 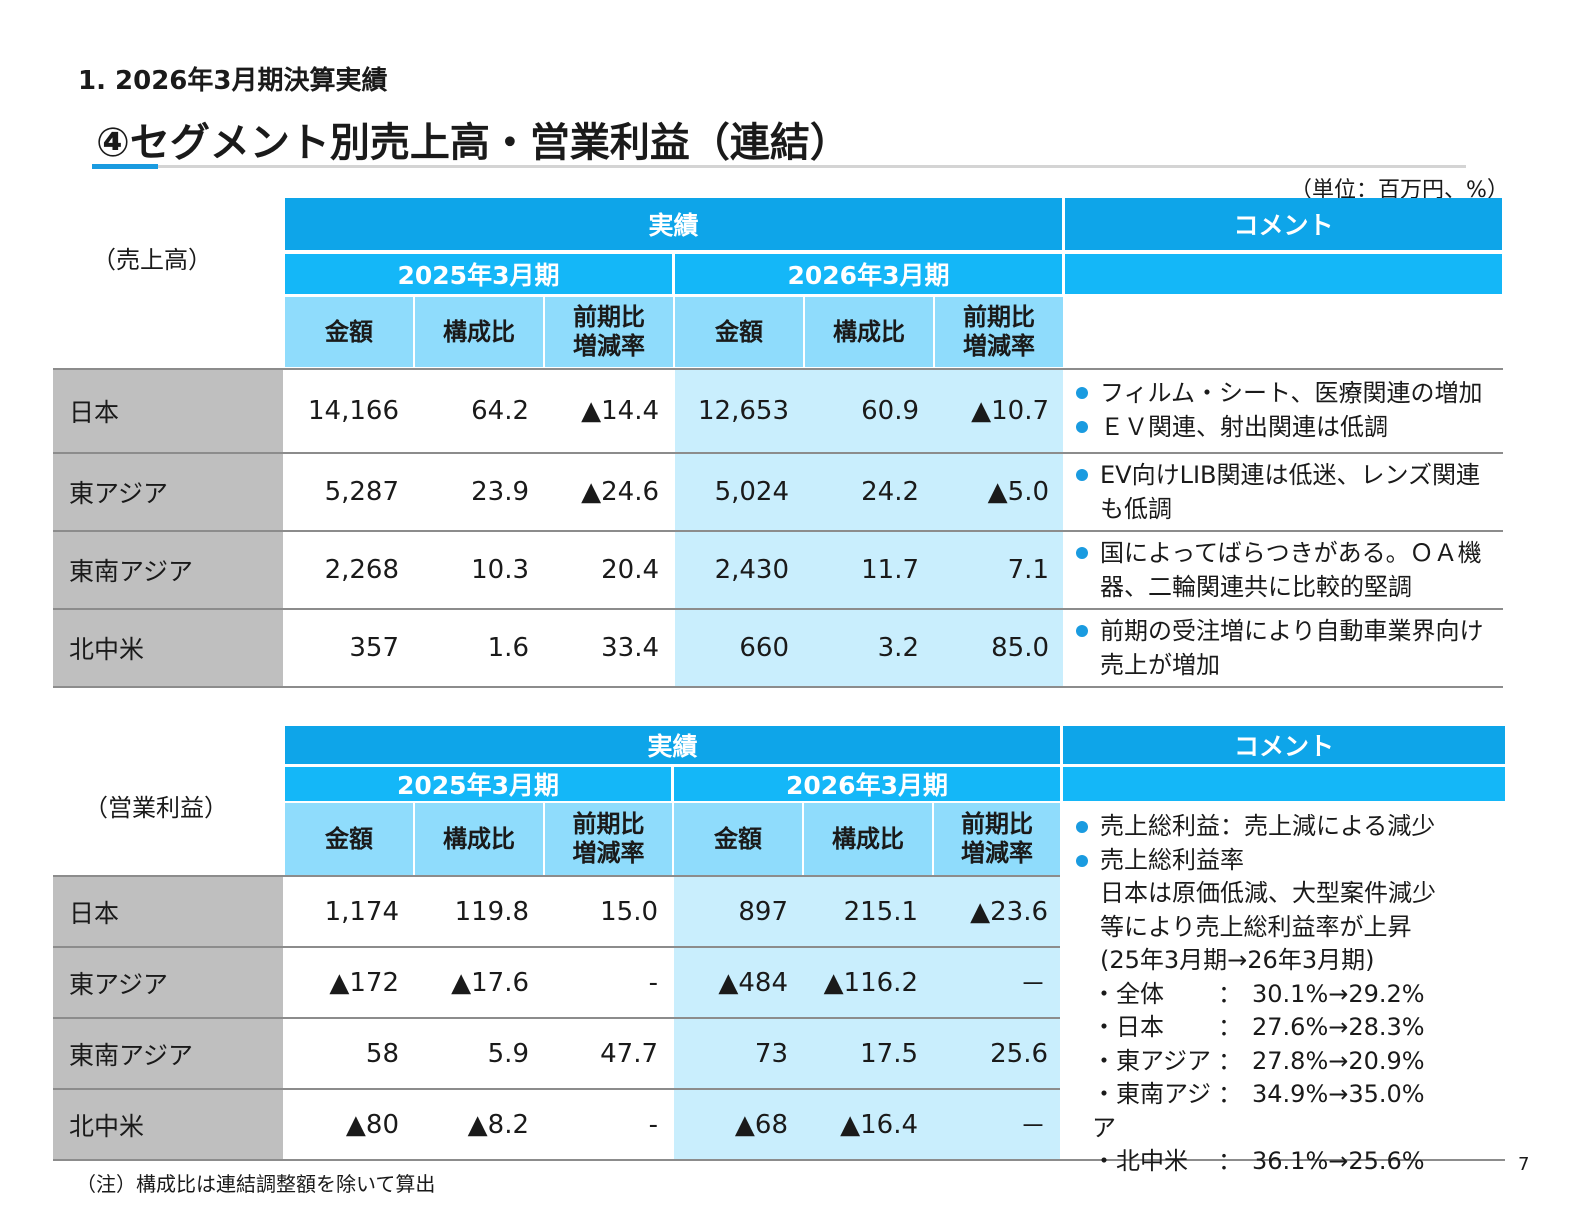 I want to click on profit-cell: 215.1, so click(x=880, y=911).